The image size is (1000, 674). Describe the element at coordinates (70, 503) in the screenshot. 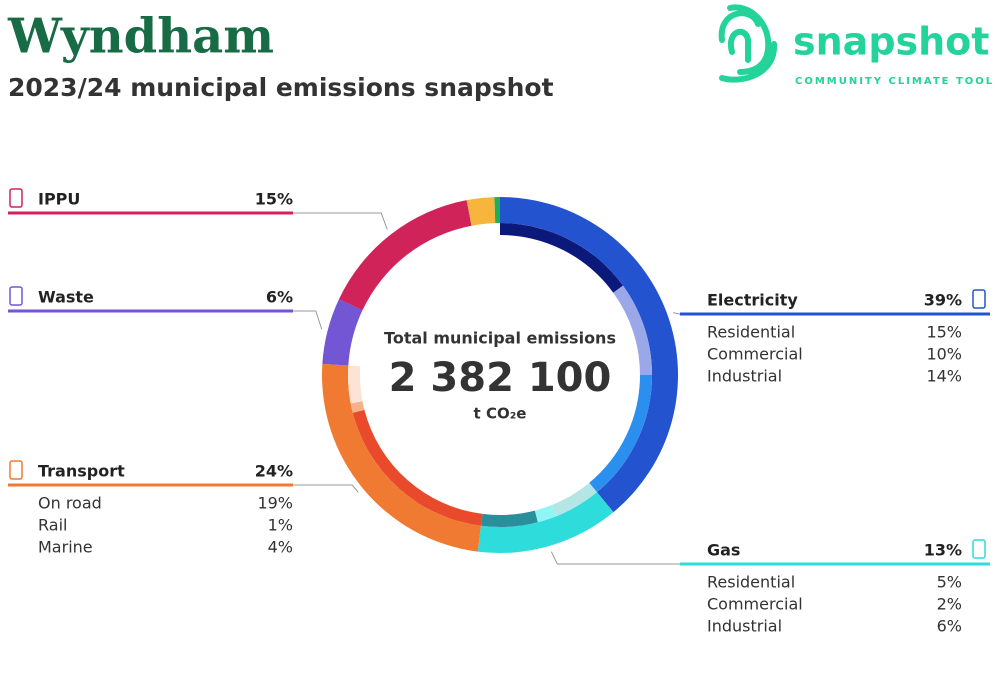

I see `subsector-name: On road` at that location.